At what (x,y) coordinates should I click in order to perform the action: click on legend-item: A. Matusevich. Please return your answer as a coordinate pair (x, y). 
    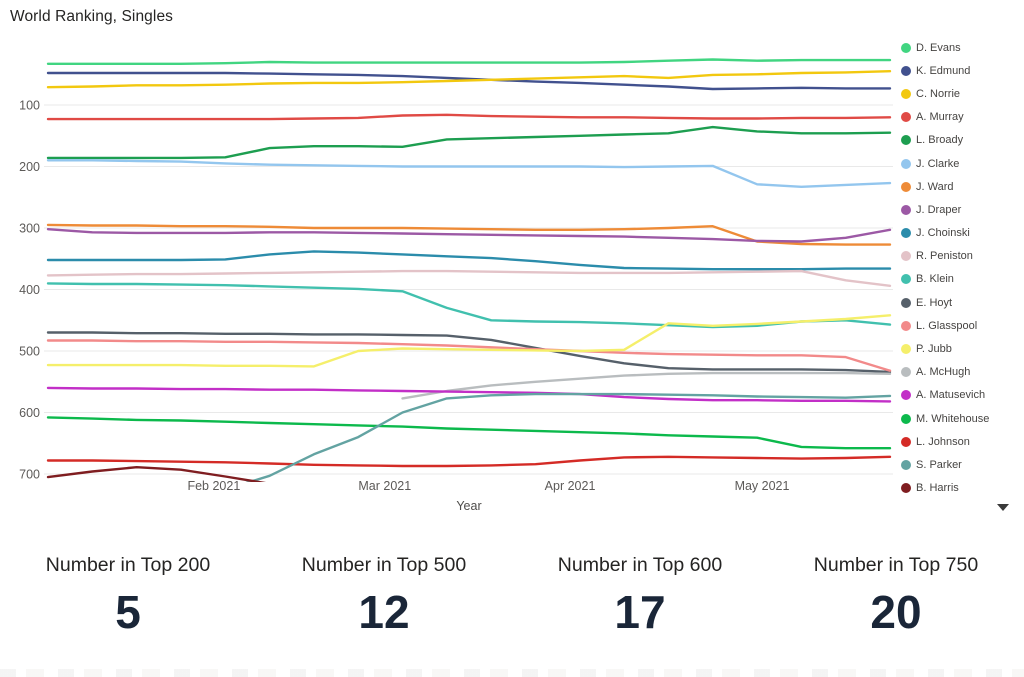
    Looking at the image, I should click on (961, 395).